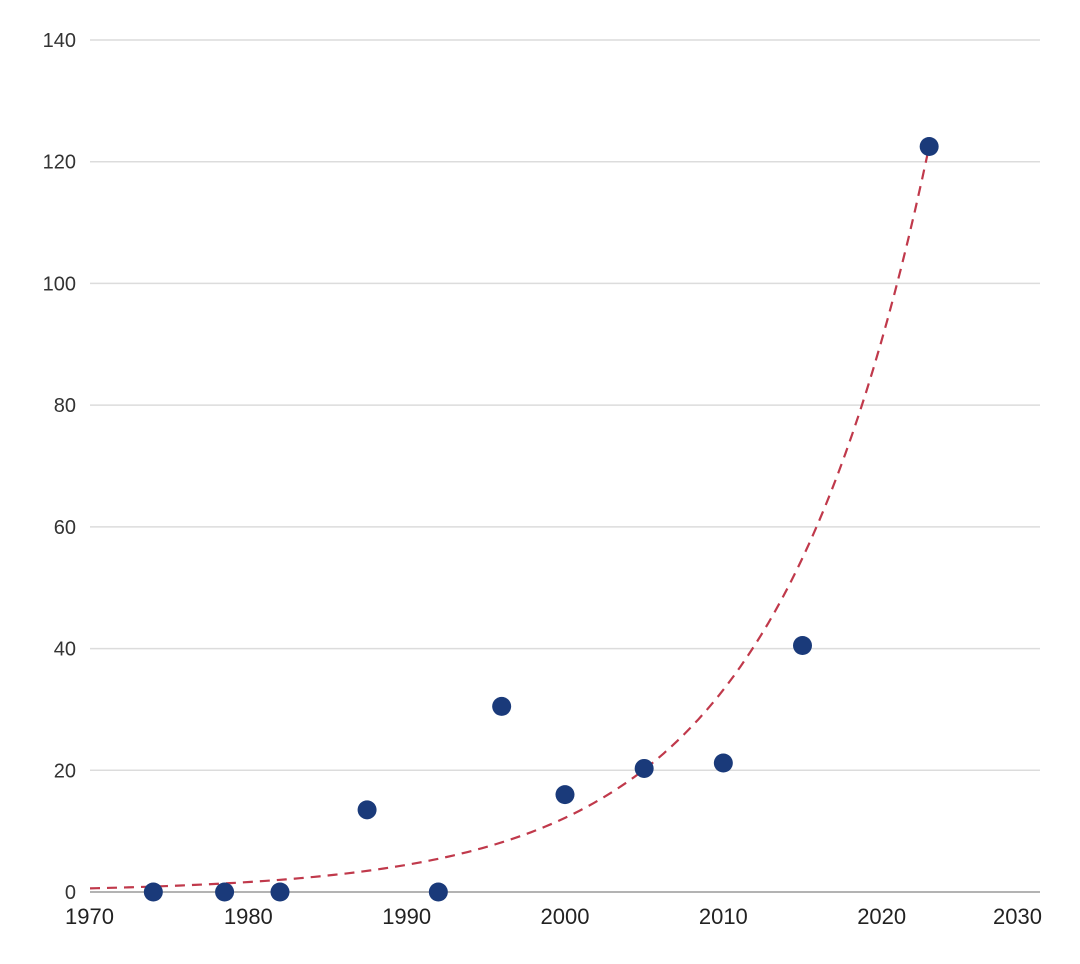 The height and width of the screenshot is (964, 1080). Describe the element at coordinates (65, 771) in the screenshot. I see `y-tick-label: 20` at that location.